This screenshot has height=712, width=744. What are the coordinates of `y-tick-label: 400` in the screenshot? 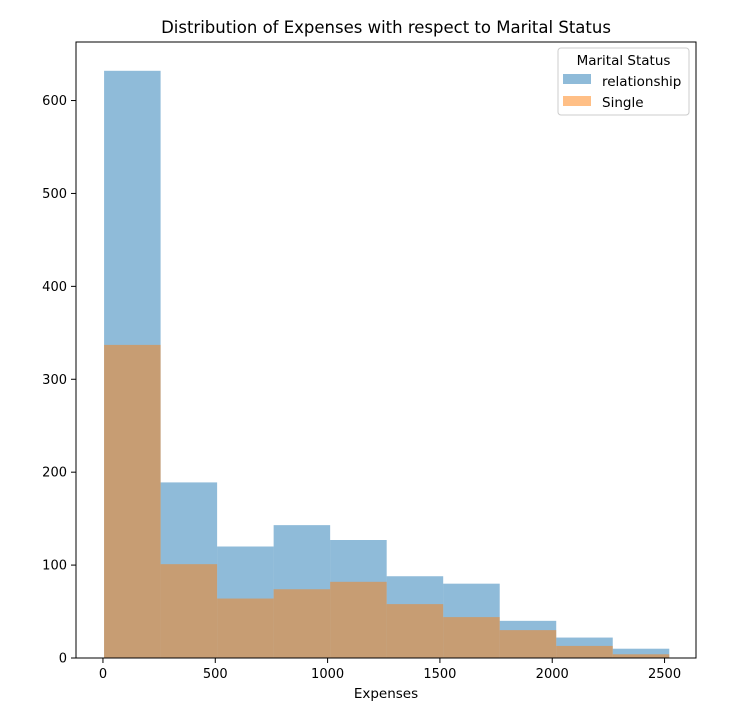 It's located at (54, 287).